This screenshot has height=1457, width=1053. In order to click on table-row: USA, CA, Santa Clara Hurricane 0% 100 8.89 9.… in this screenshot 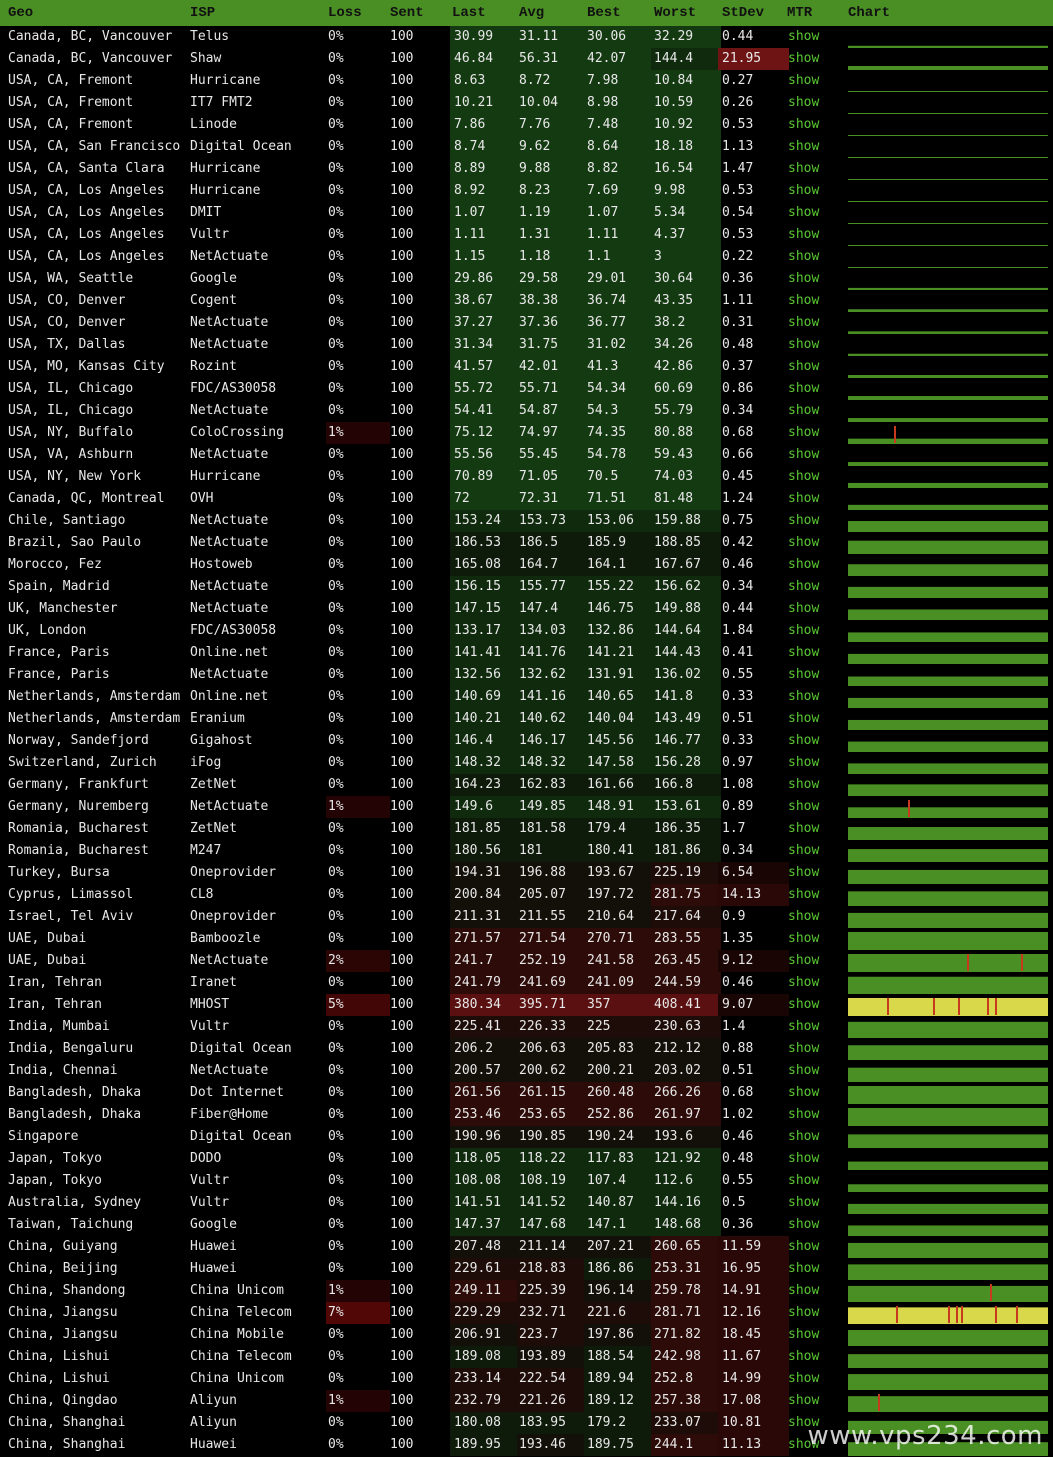, I will do `click(526, 169)`.